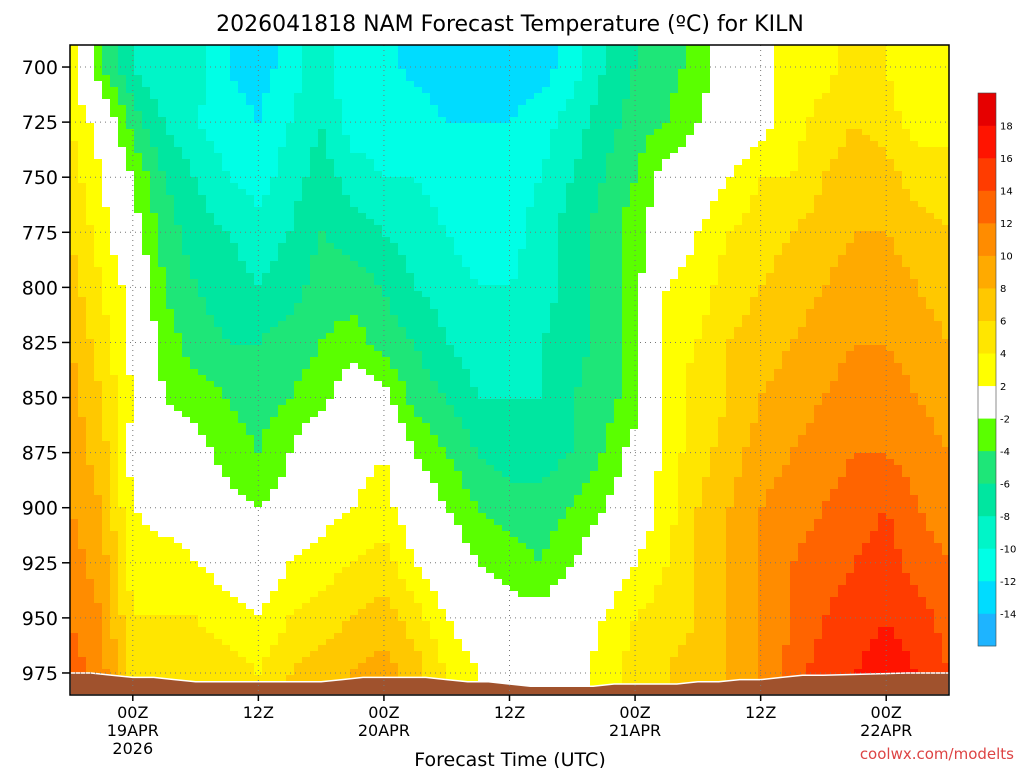 This screenshot has width=1024, height=768. Describe the element at coordinates (1008, 582) in the screenshot. I see `legend-label: -12` at that location.